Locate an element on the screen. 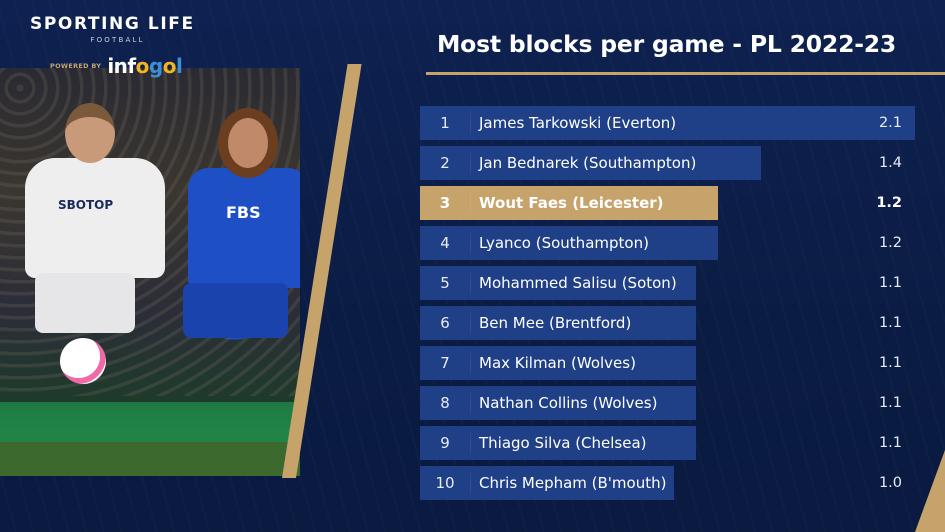  player-name: Chris Mepham (B'mouth) is located at coordinates (573, 483).